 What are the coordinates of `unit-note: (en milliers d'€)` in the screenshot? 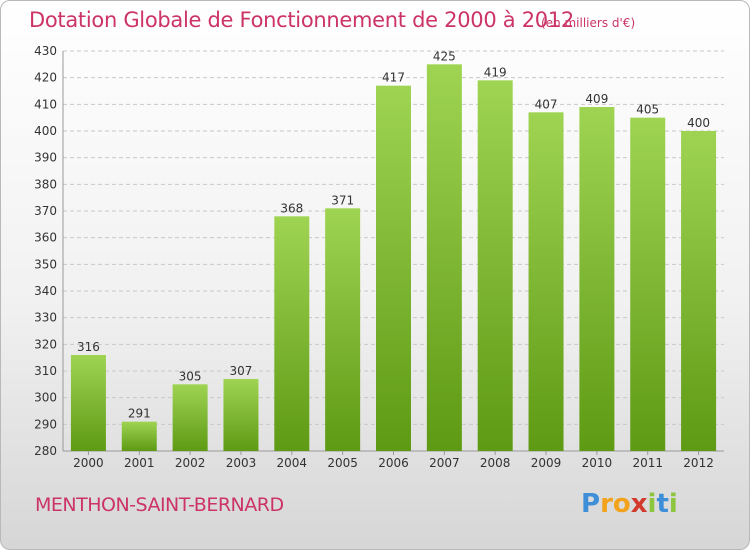 It's located at (588, 23).